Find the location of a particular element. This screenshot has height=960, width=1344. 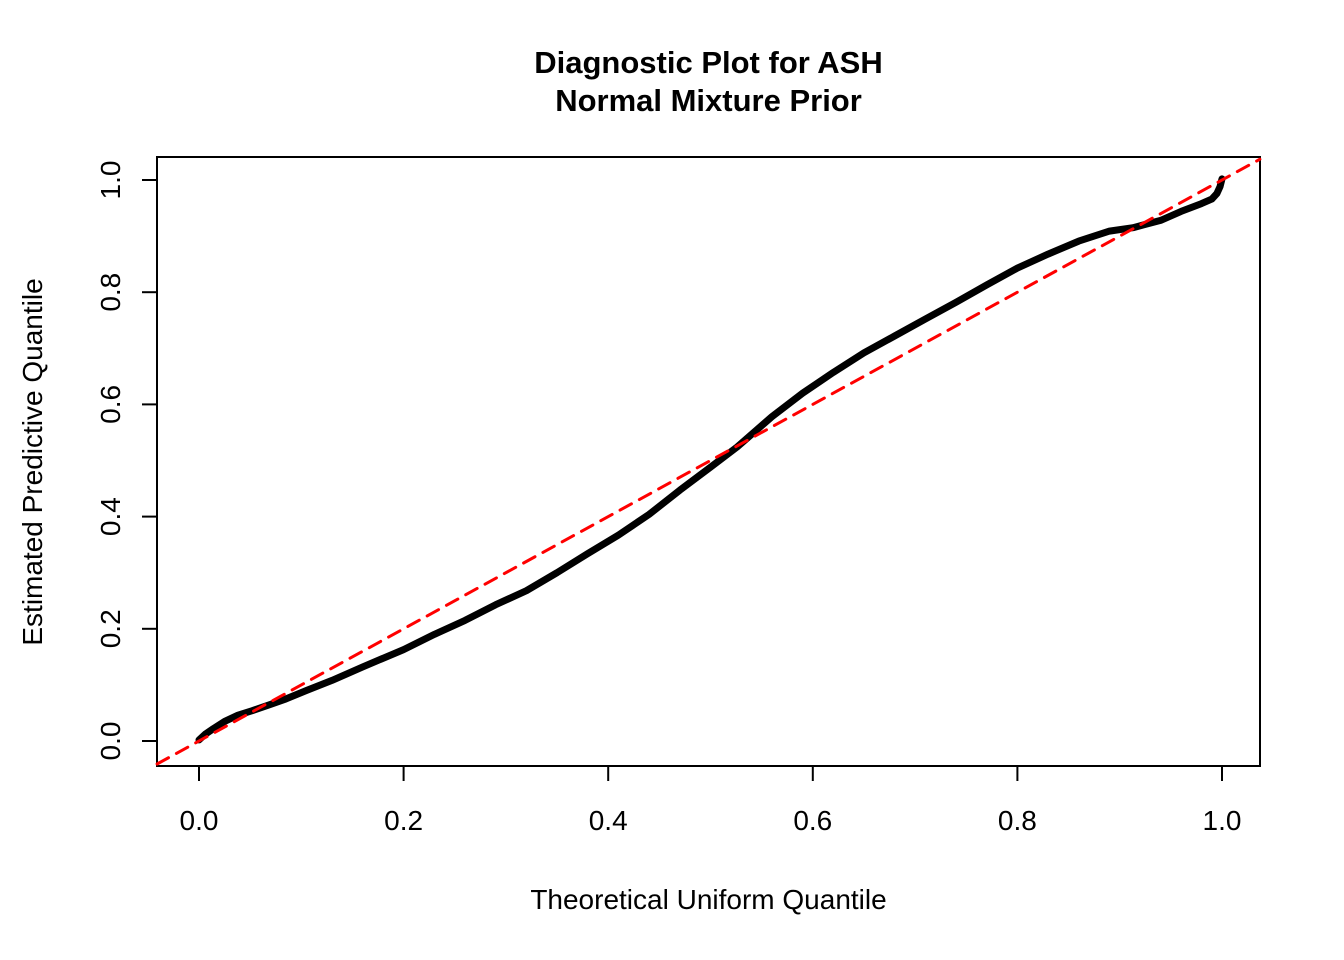

y-tick-label: 0.8 is located at coordinates (110, 292).